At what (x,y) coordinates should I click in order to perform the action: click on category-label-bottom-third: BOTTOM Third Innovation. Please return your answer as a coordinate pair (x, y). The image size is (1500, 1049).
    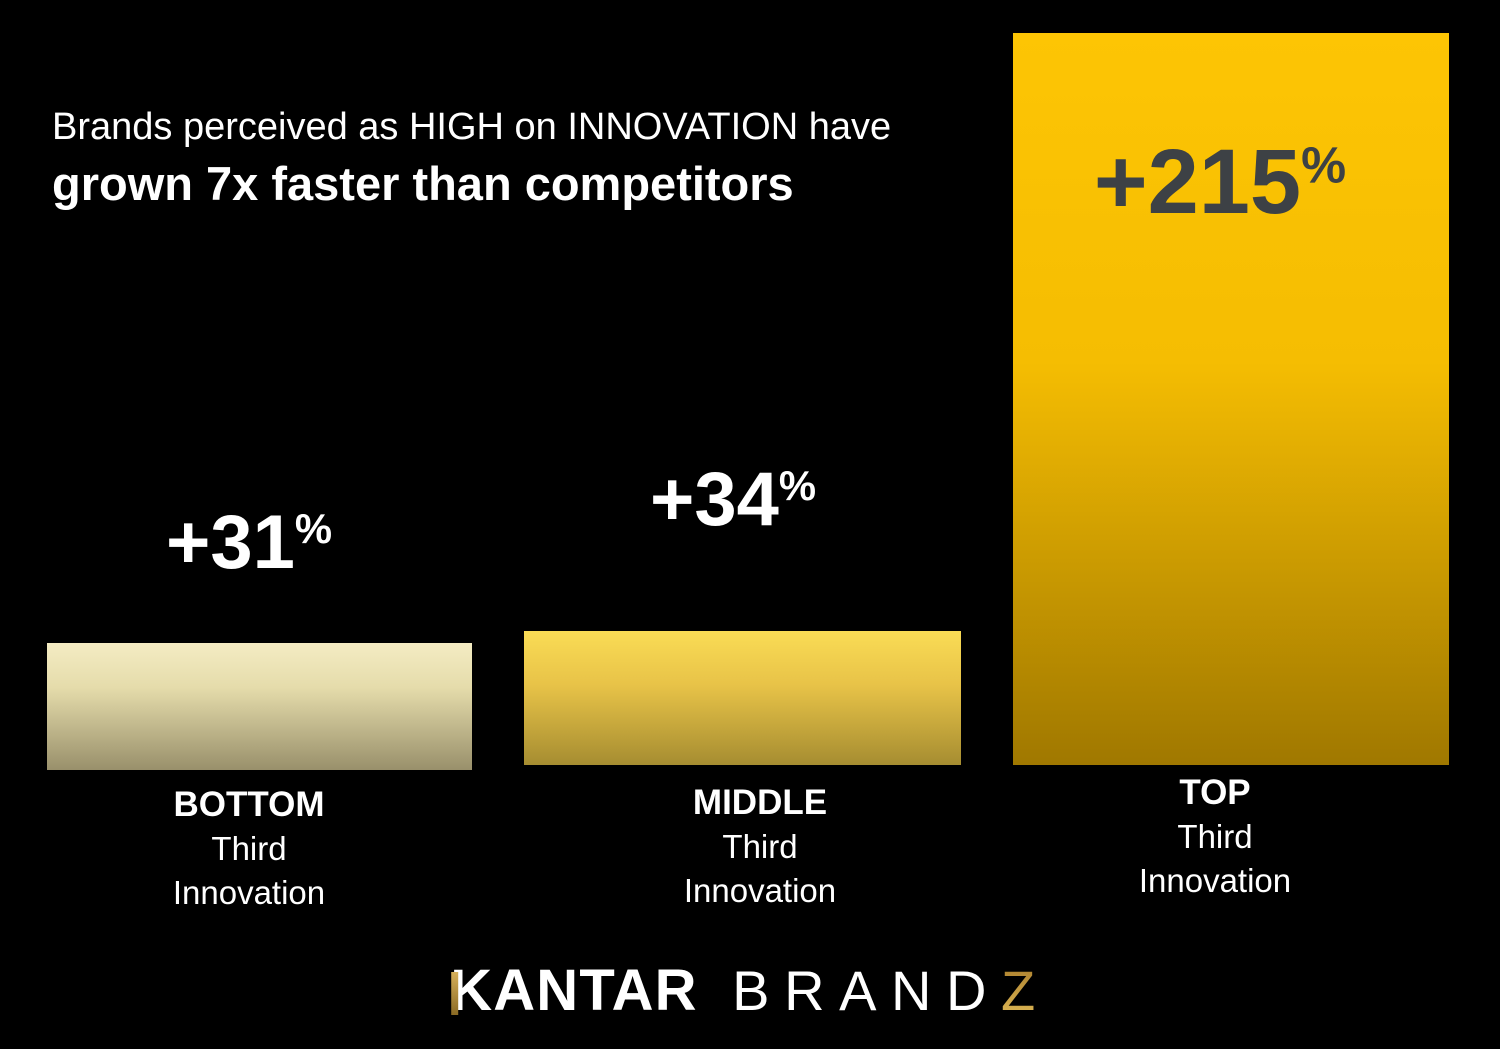
    Looking at the image, I should click on (249, 849).